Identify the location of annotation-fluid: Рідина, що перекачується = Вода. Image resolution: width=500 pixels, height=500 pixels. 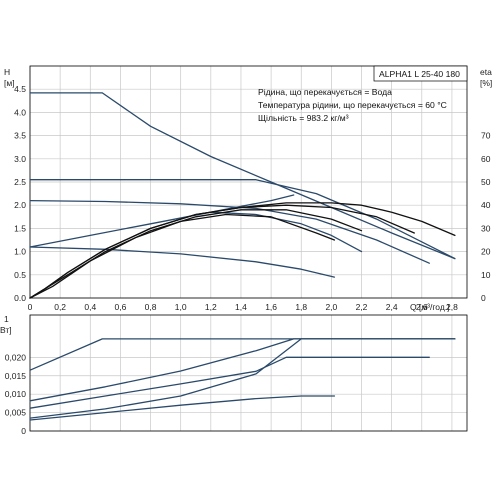
(325, 92).